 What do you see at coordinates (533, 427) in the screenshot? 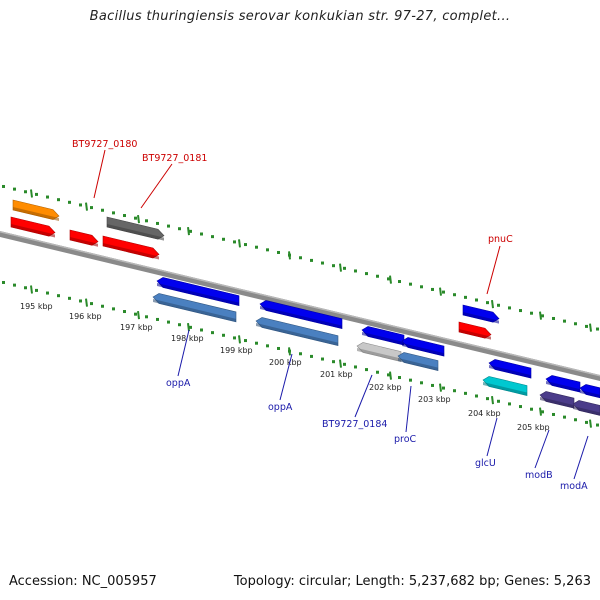
I see `ruler-label: 205 kbp` at bounding box center [533, 427].